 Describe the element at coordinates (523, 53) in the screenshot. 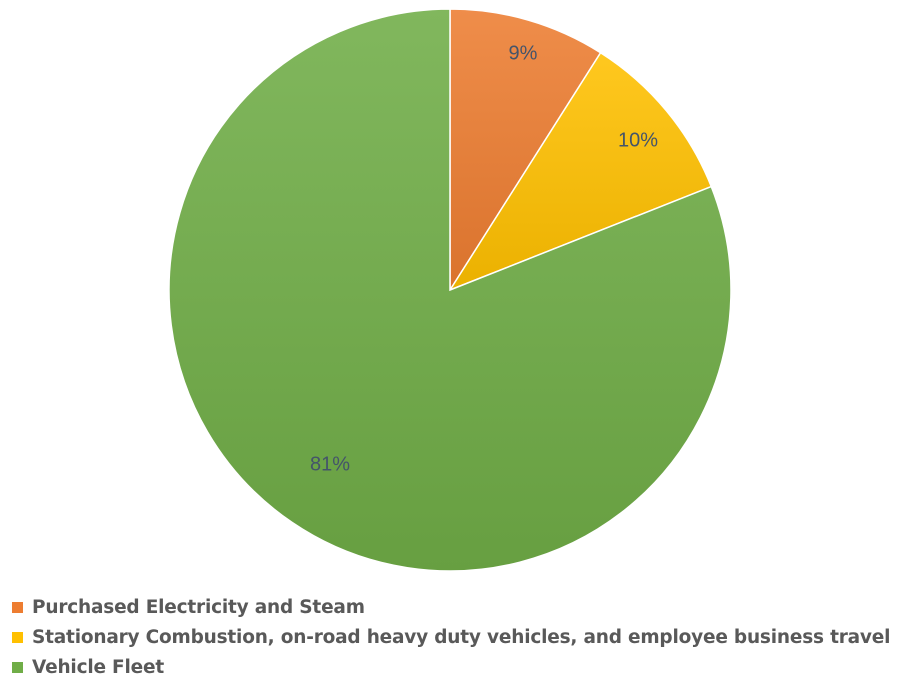

I see `slice-data-label: 9%` at that location.